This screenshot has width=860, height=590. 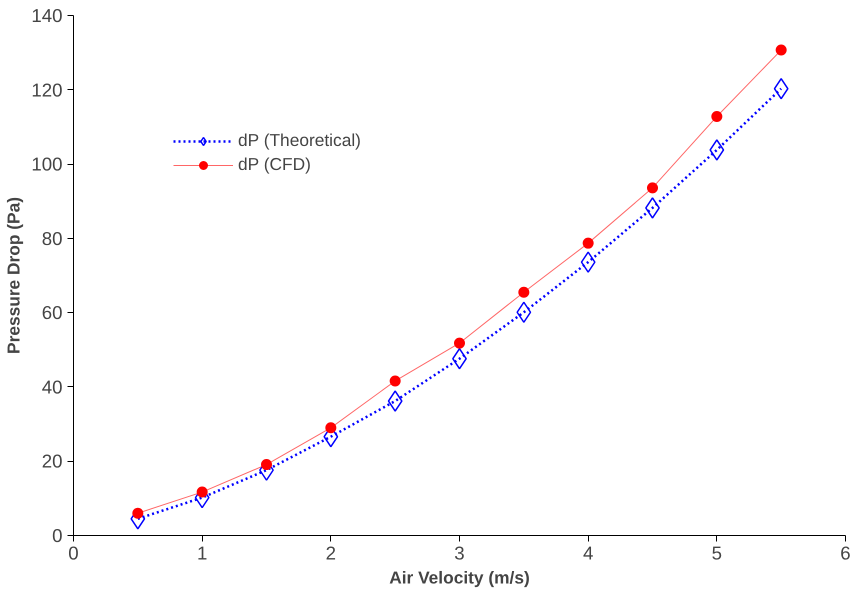 What do you see at coordinates (13, 275) in the screenshot?
I see `y-axis-title: Pressure Drop (Pa)` at bounding box center [13, 275].